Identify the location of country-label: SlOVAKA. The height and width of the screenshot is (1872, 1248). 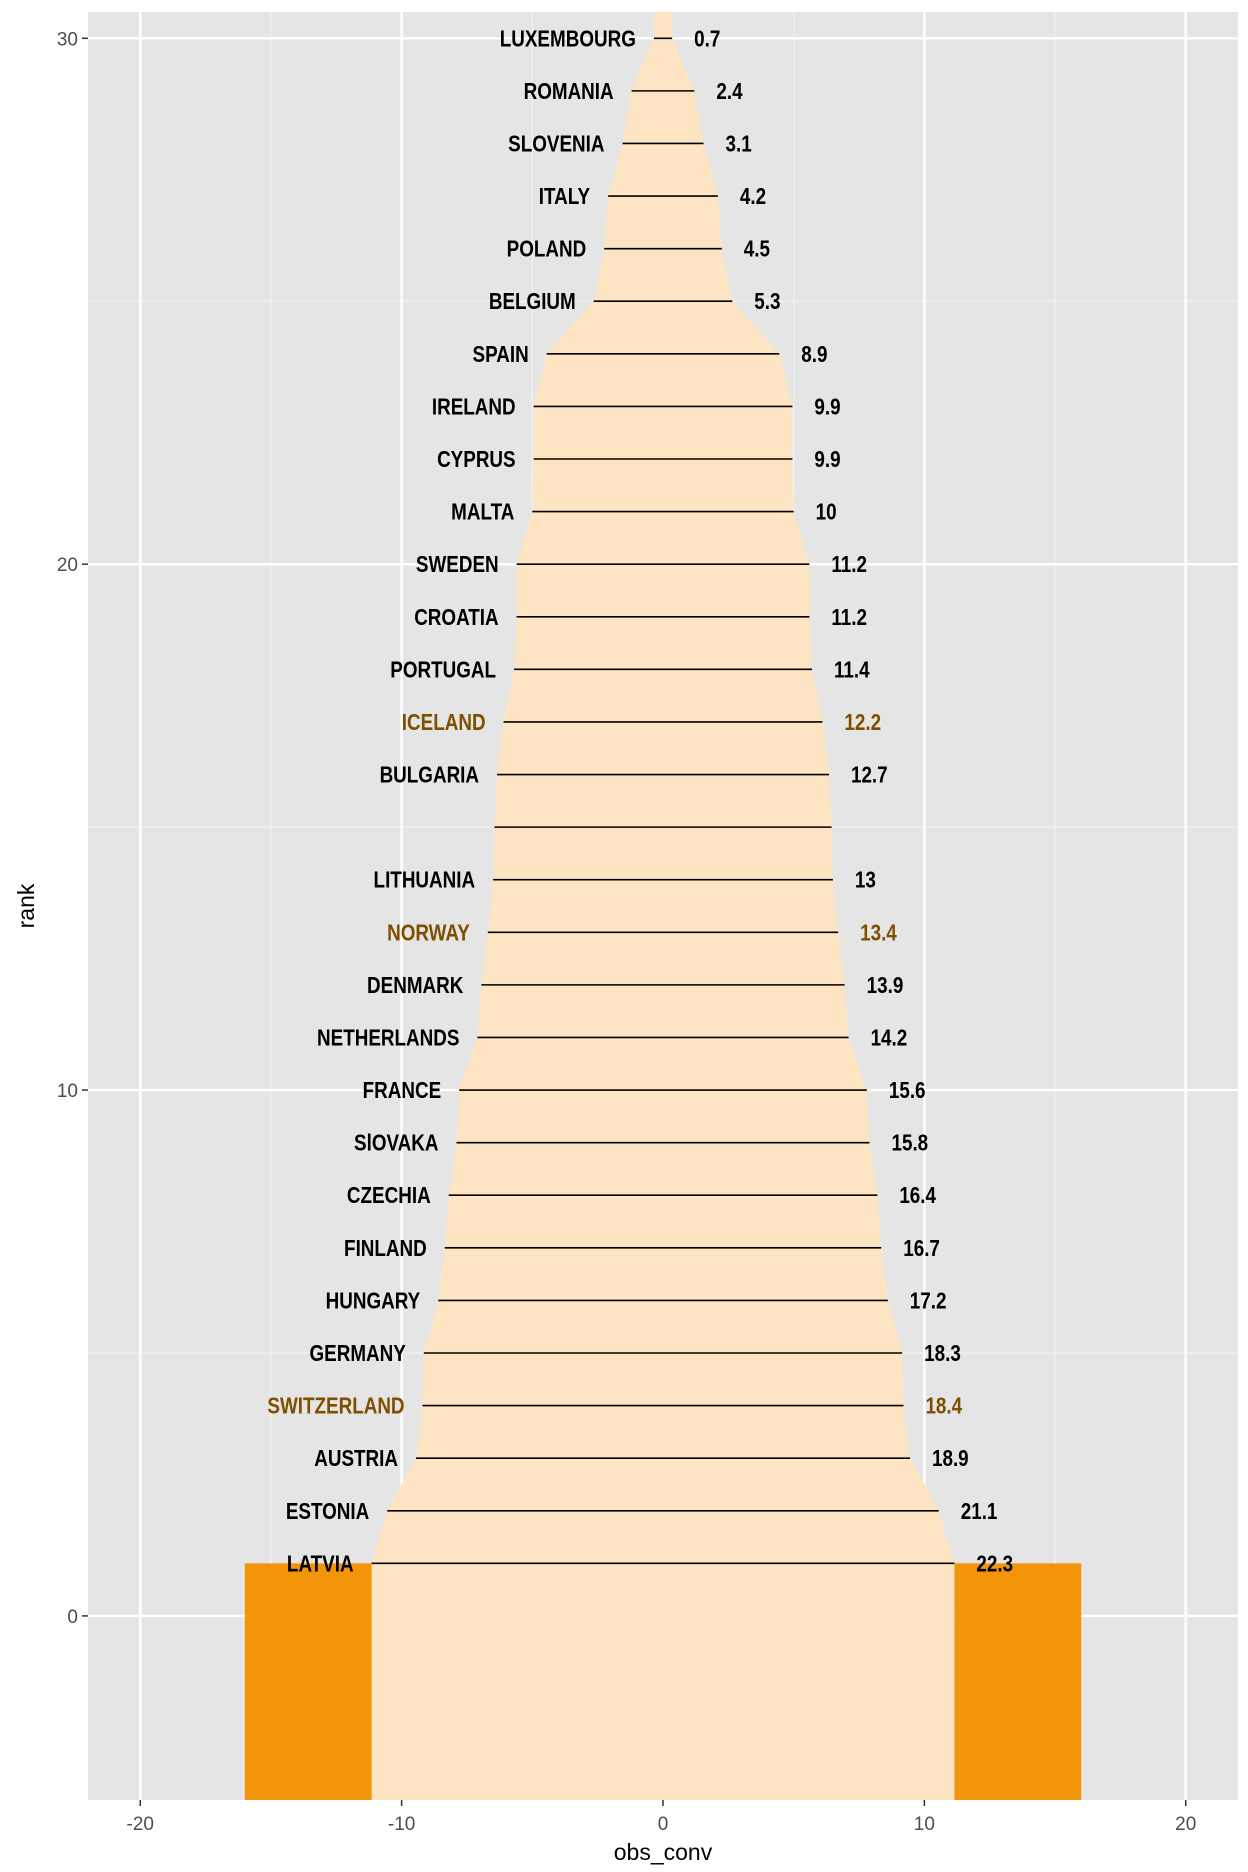
(396, 1143).